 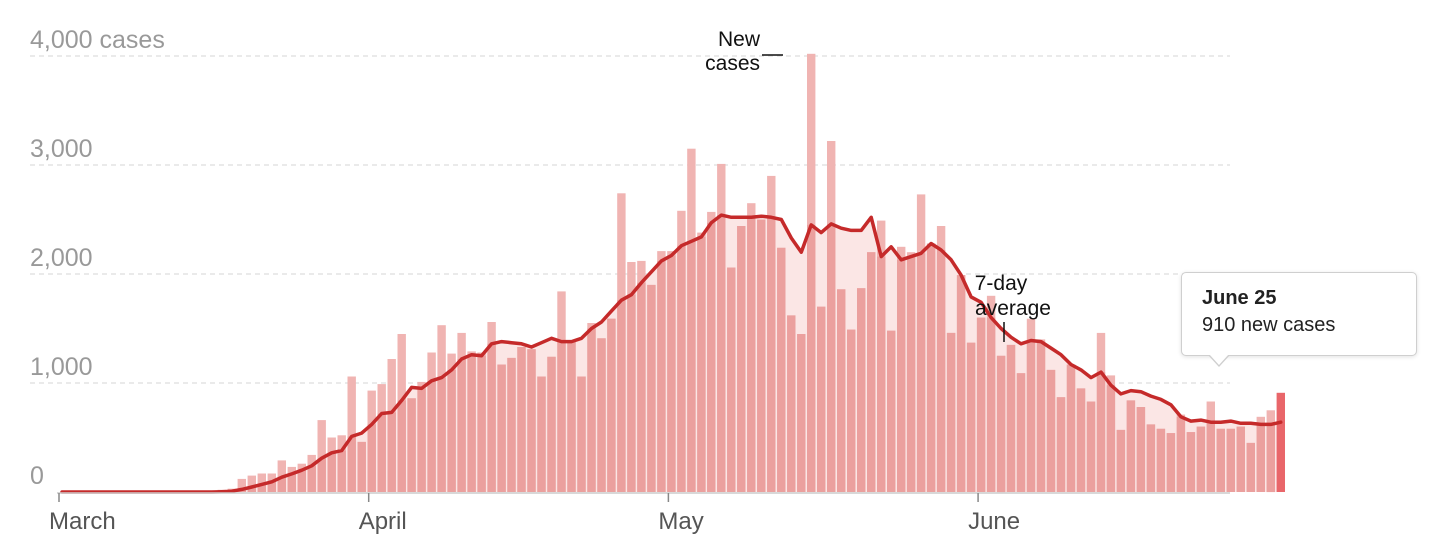 What do you see at coordinates (680, 521) in the screenshot?
I see `x-tick-label-may: May` at bounding box center [680, 521].